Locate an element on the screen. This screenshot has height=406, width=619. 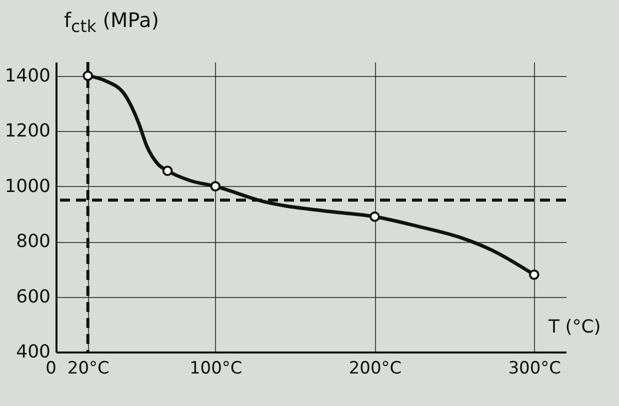
x-tick-label: 300°C is located at coordinates (535, 368).